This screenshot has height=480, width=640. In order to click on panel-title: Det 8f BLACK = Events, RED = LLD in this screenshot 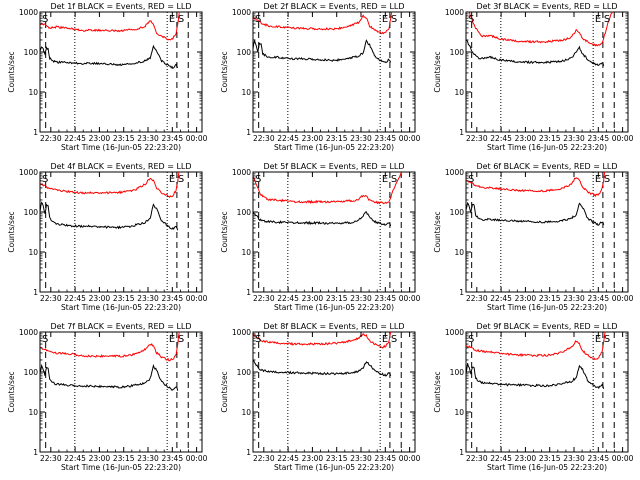, I will do `click(333, 326)`.